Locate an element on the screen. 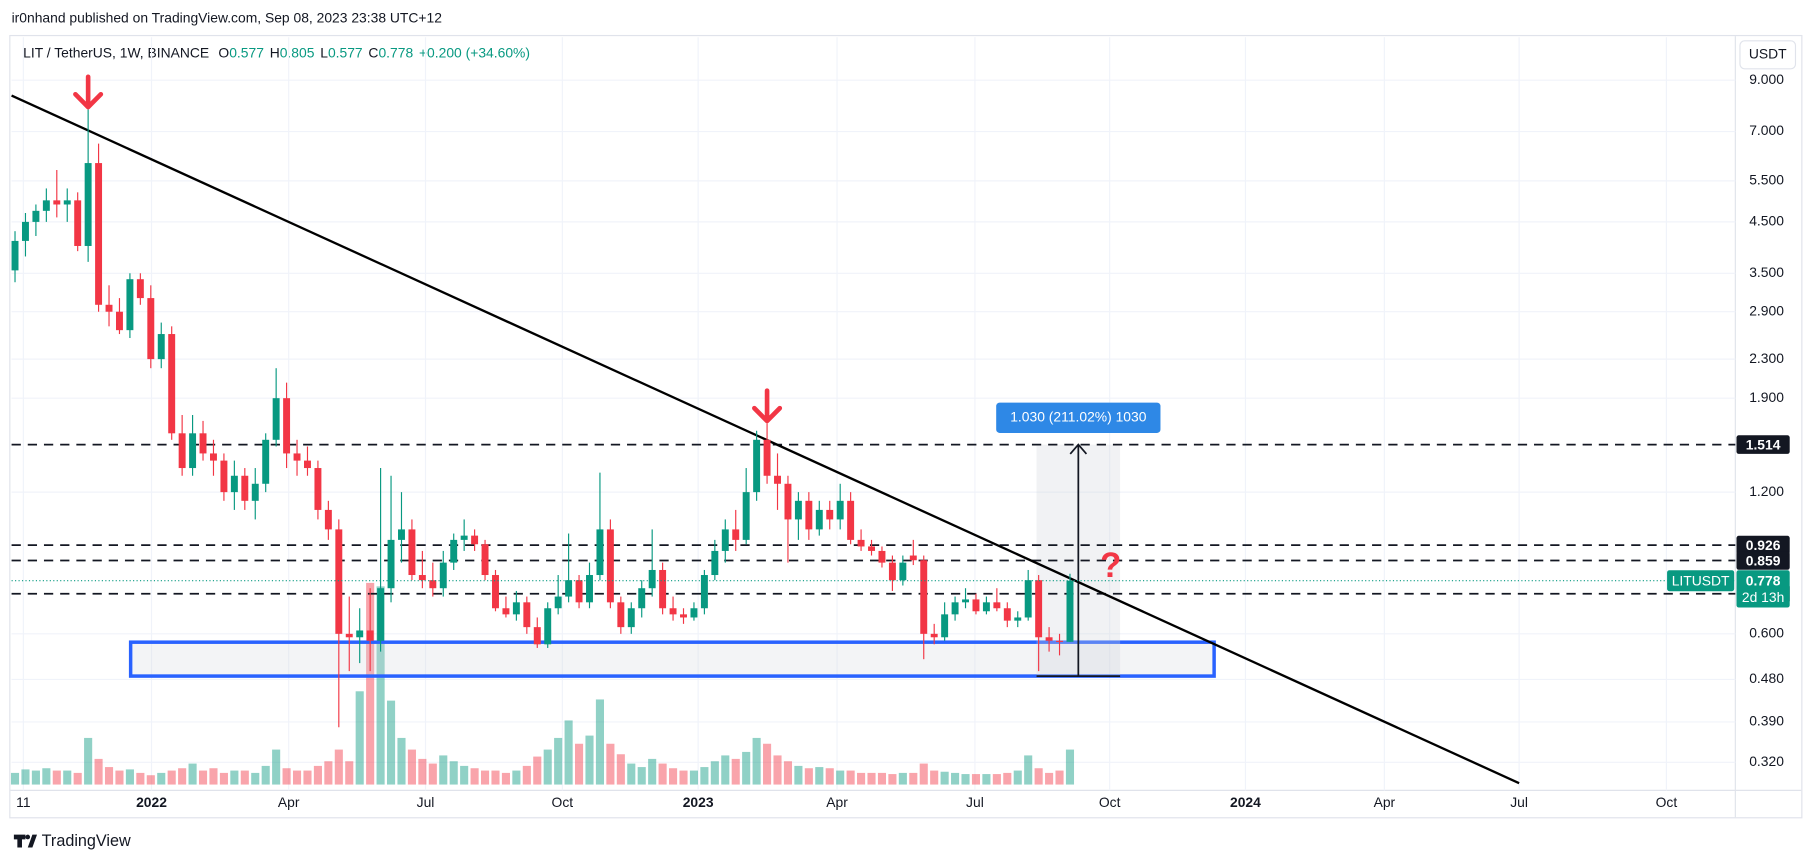 The image size is (1814, 858). x-tick-label: 2024 is located at coordinates (1245, 802).